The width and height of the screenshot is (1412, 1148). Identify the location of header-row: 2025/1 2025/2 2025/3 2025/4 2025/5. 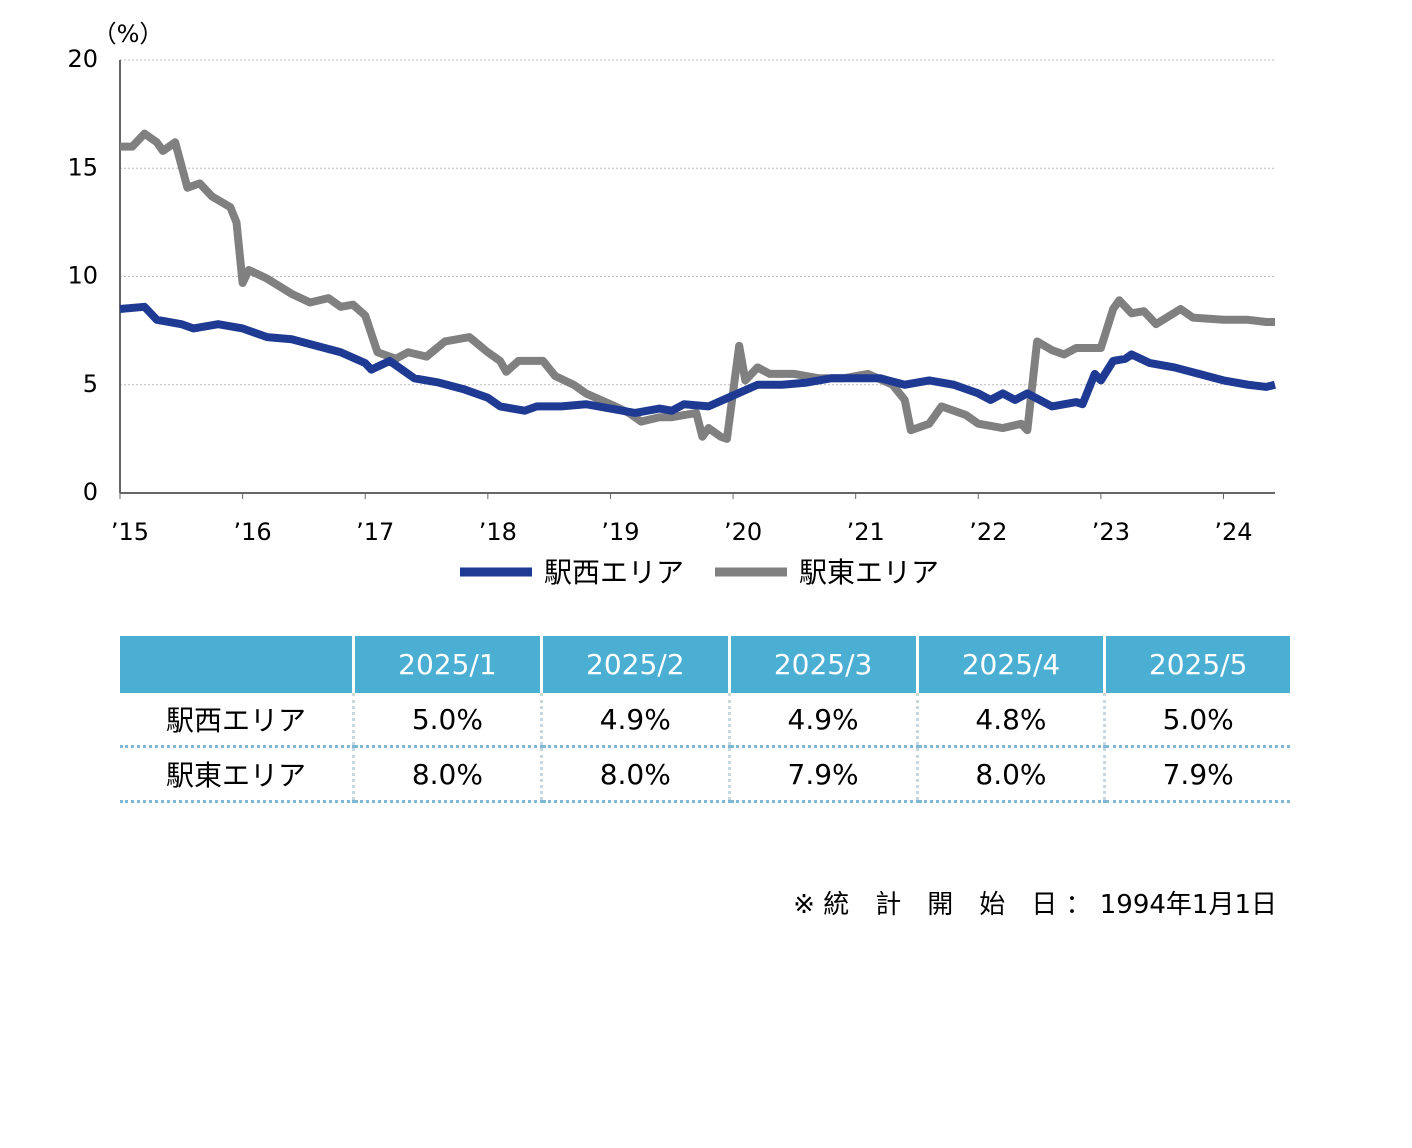
(705, 664).